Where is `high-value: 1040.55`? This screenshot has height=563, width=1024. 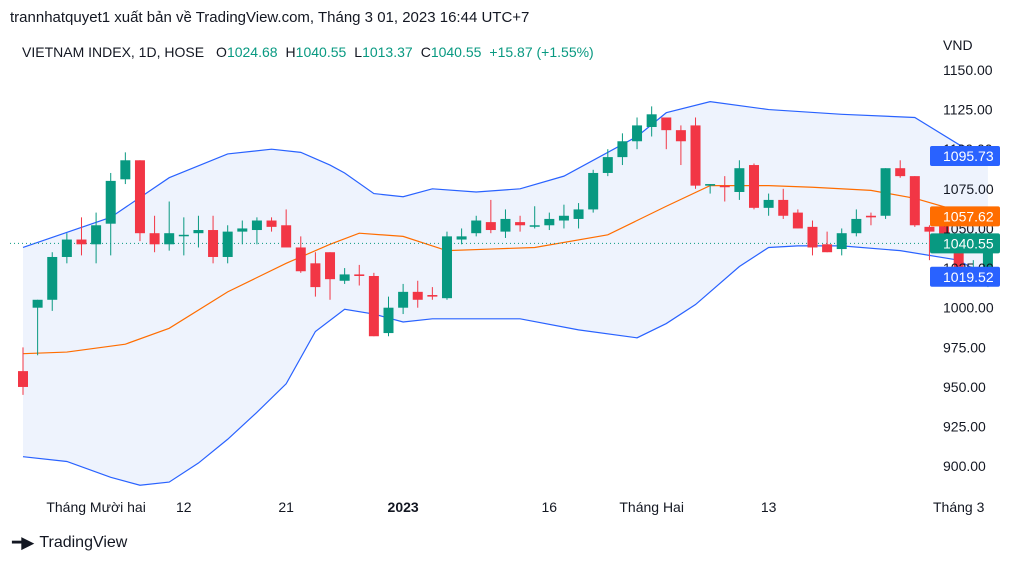
high-value: 1040.55 is located at coordinates (321, 52).